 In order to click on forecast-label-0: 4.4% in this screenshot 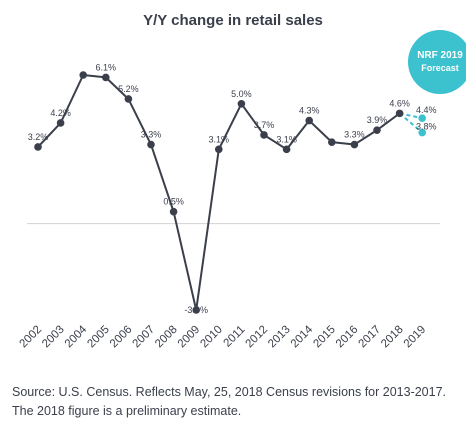, I will do `click(426, 110)`.